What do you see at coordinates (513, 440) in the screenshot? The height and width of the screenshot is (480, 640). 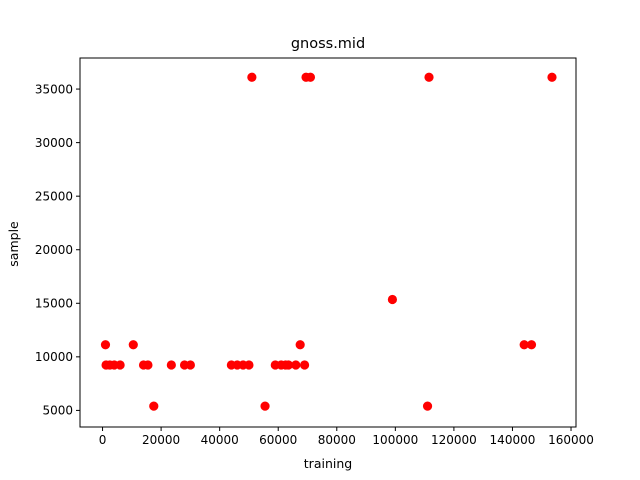 I see `x-tick-label: 140000` at bounding box center [513, 440].